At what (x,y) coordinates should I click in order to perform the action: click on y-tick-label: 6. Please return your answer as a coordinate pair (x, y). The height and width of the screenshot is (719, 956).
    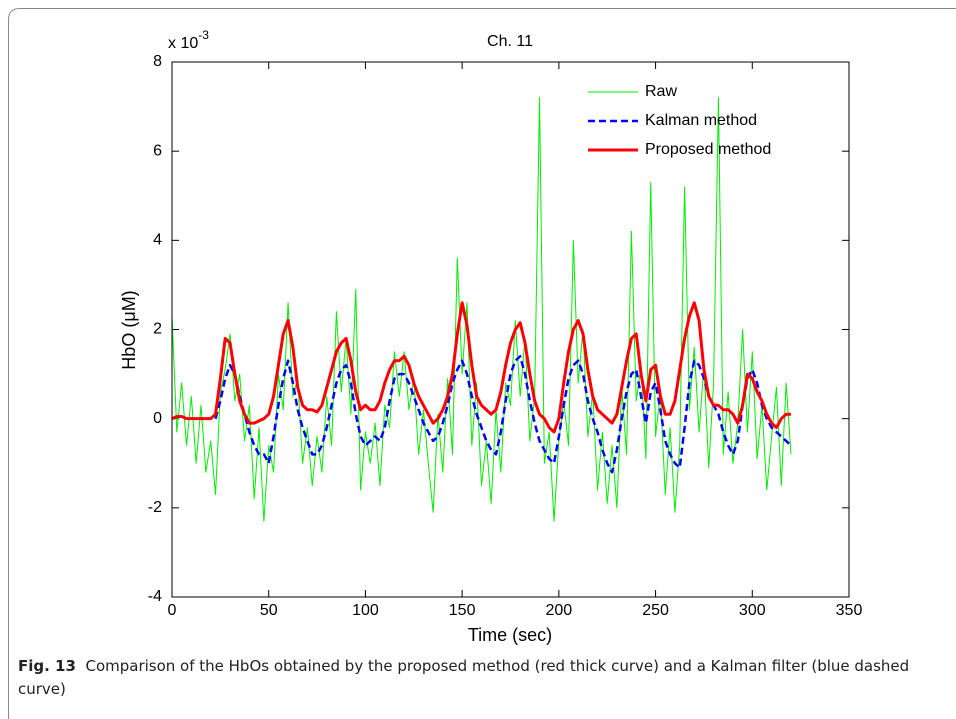
    Looking at the image, I should click on (157, 150).